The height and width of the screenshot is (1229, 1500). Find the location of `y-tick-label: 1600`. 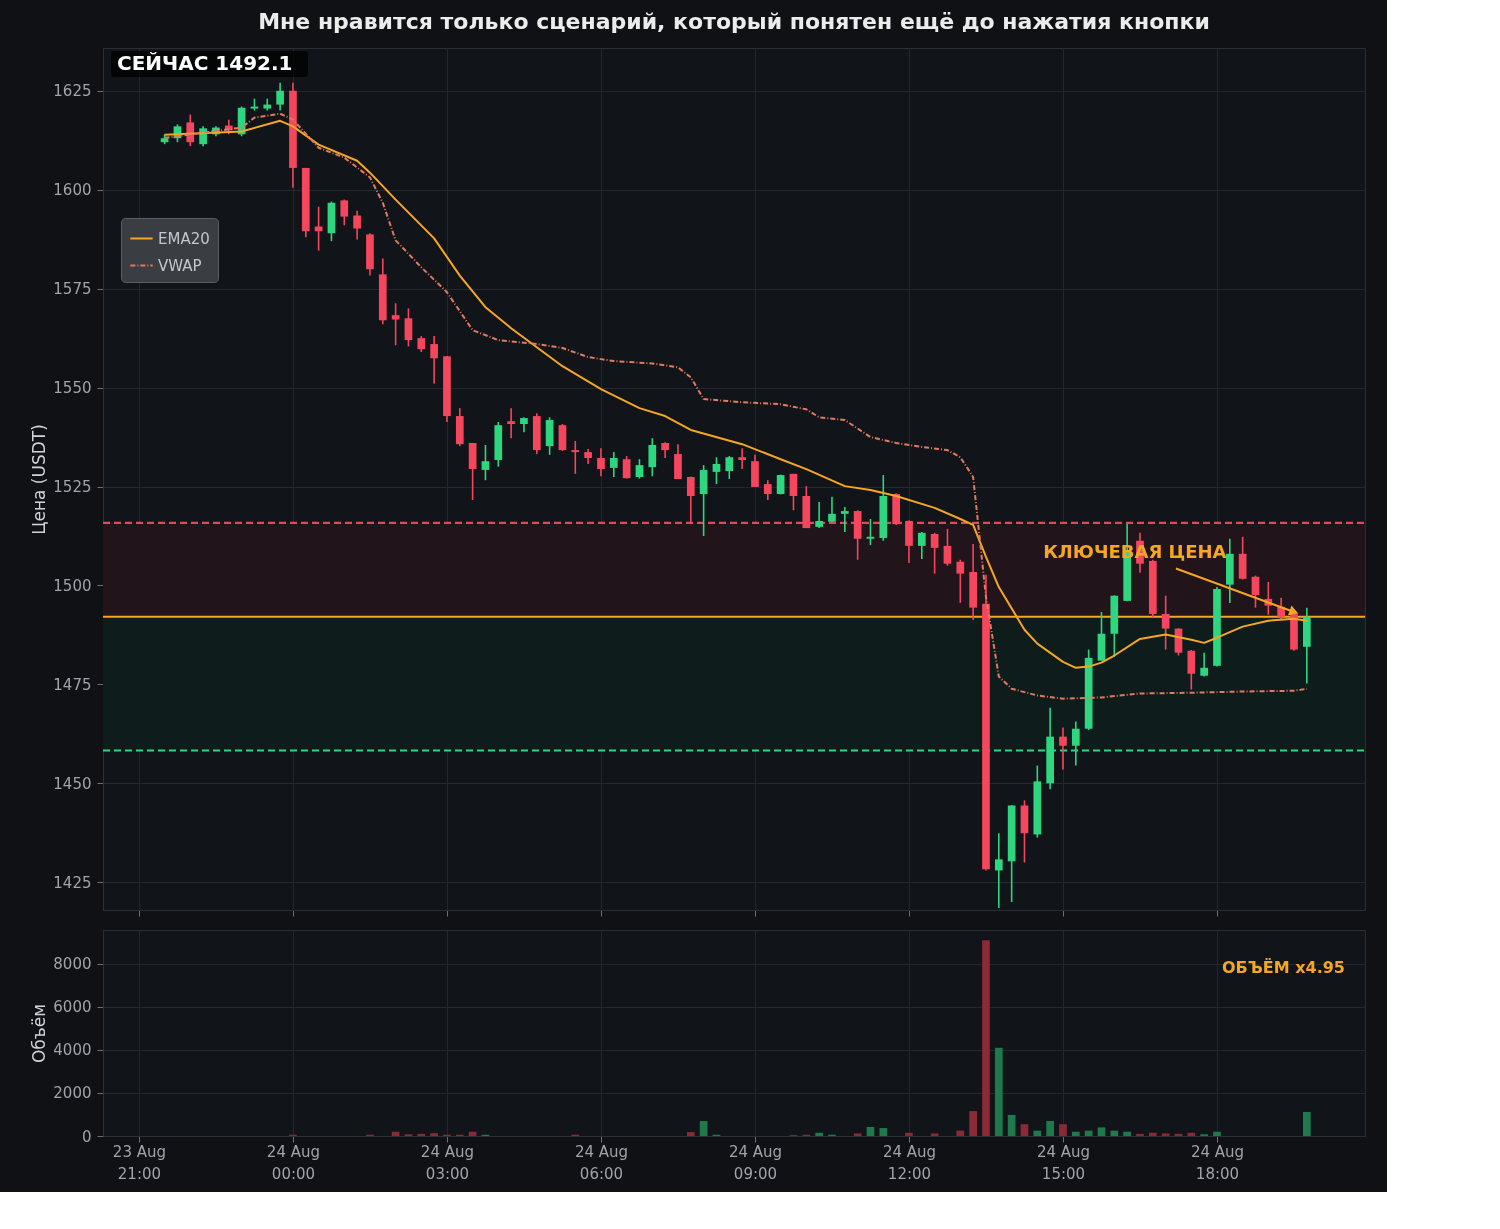

y-tick-label: 1600 is located at coordinates (72, 190).